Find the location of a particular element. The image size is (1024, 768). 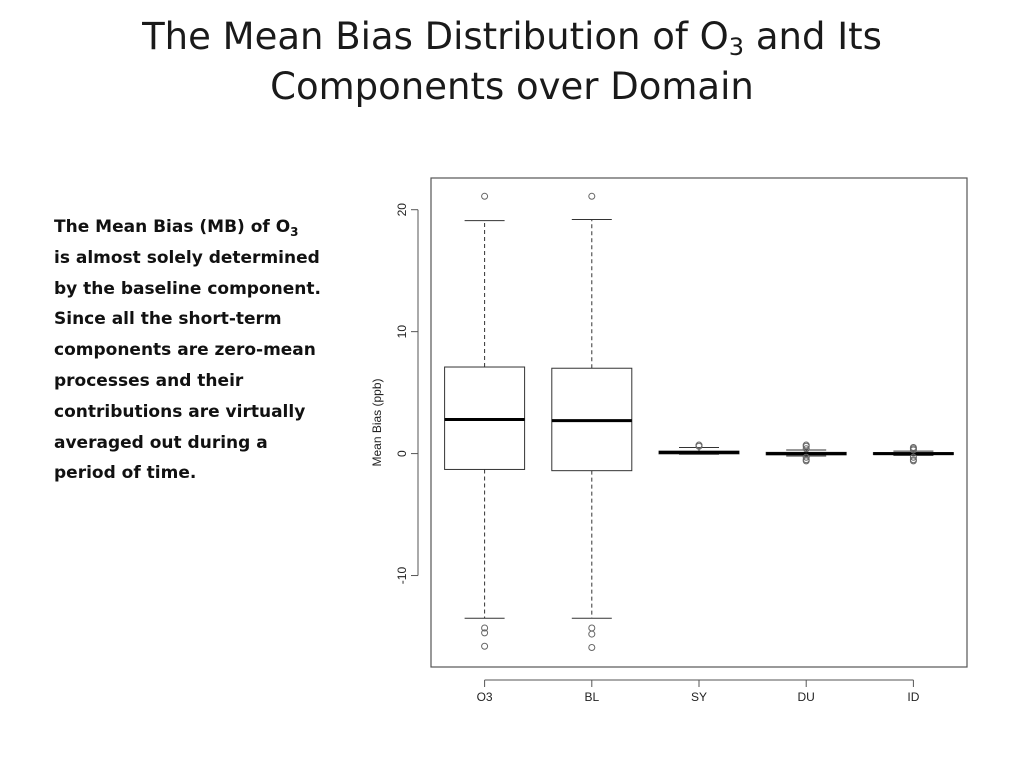

title-subscript: 3 is located at coordinates (736, 47).